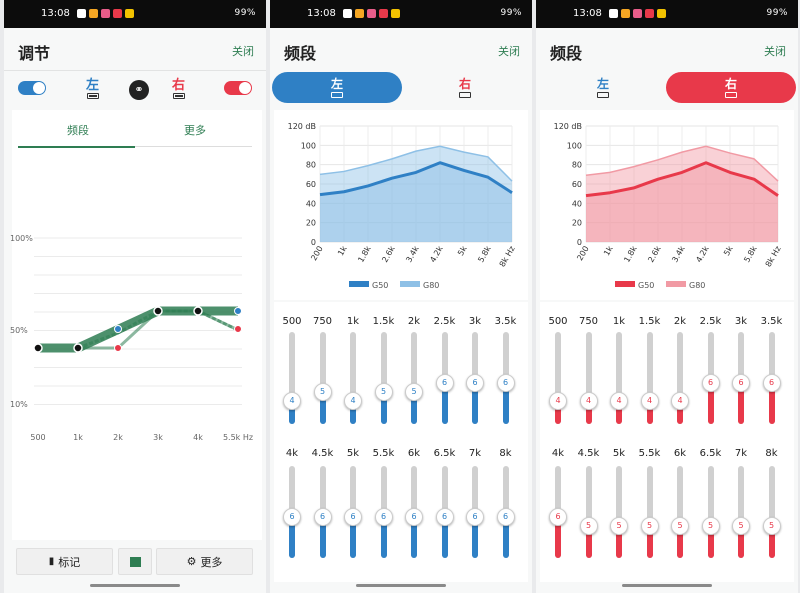 Image resolution: width=800 pixels, height=593 pixels. Describe the element at coordinates (322, 453) in the screenshot. I see `band-label: 4.5k` at that location.